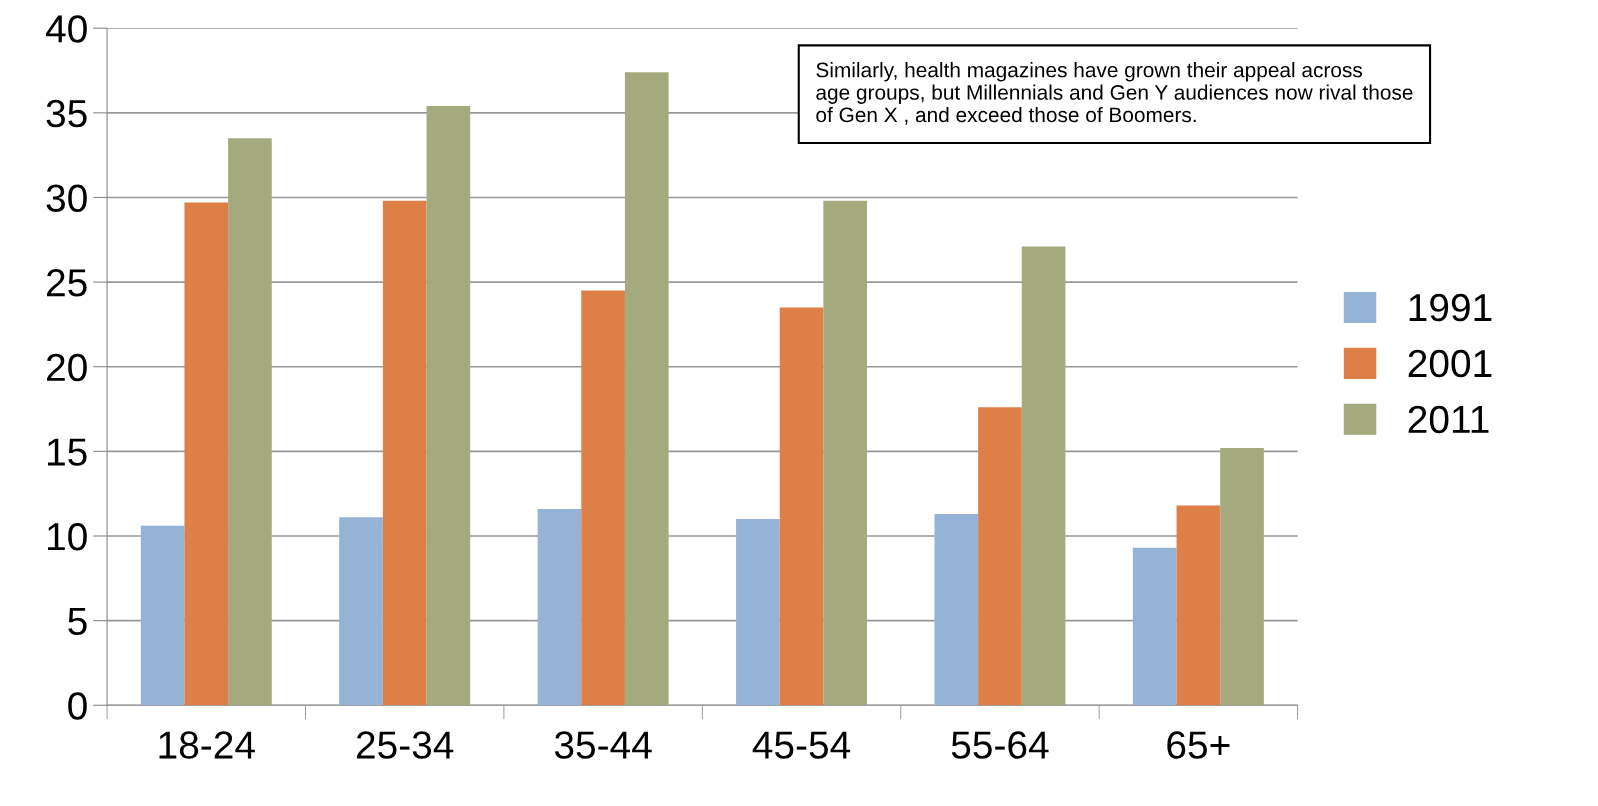 The image size is (1598, 806). What do you see at coordinates (1448, 419) in the screenshot?
I see `legend-label: 2011` at bounding box center [1448, 419].